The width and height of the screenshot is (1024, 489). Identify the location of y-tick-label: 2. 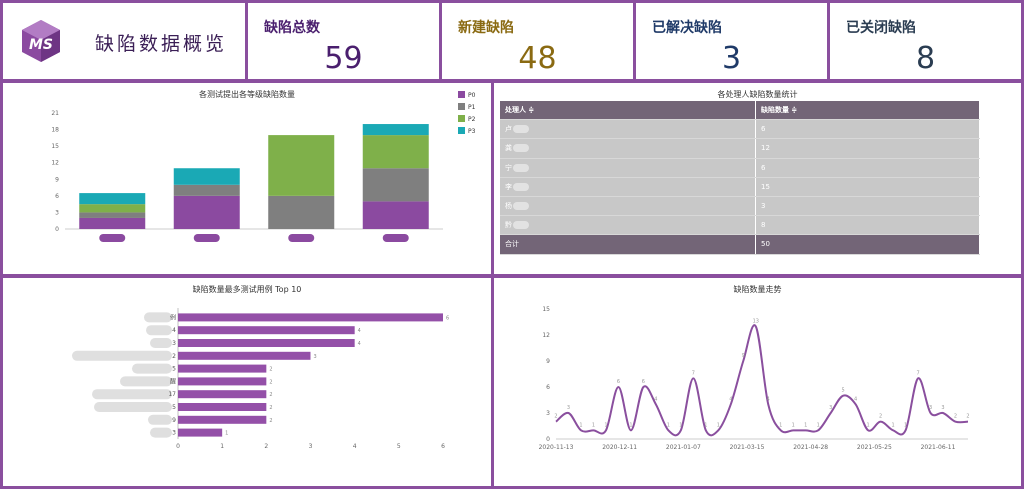
(174, 356).